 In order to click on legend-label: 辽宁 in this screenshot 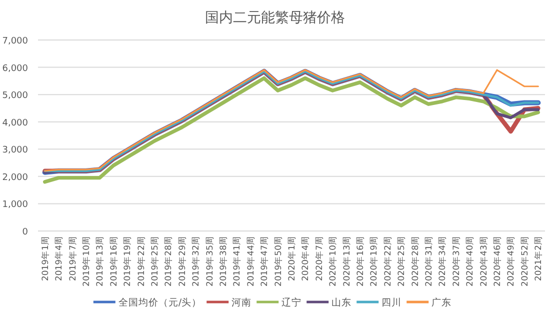, I will do `click(292, 302)`.